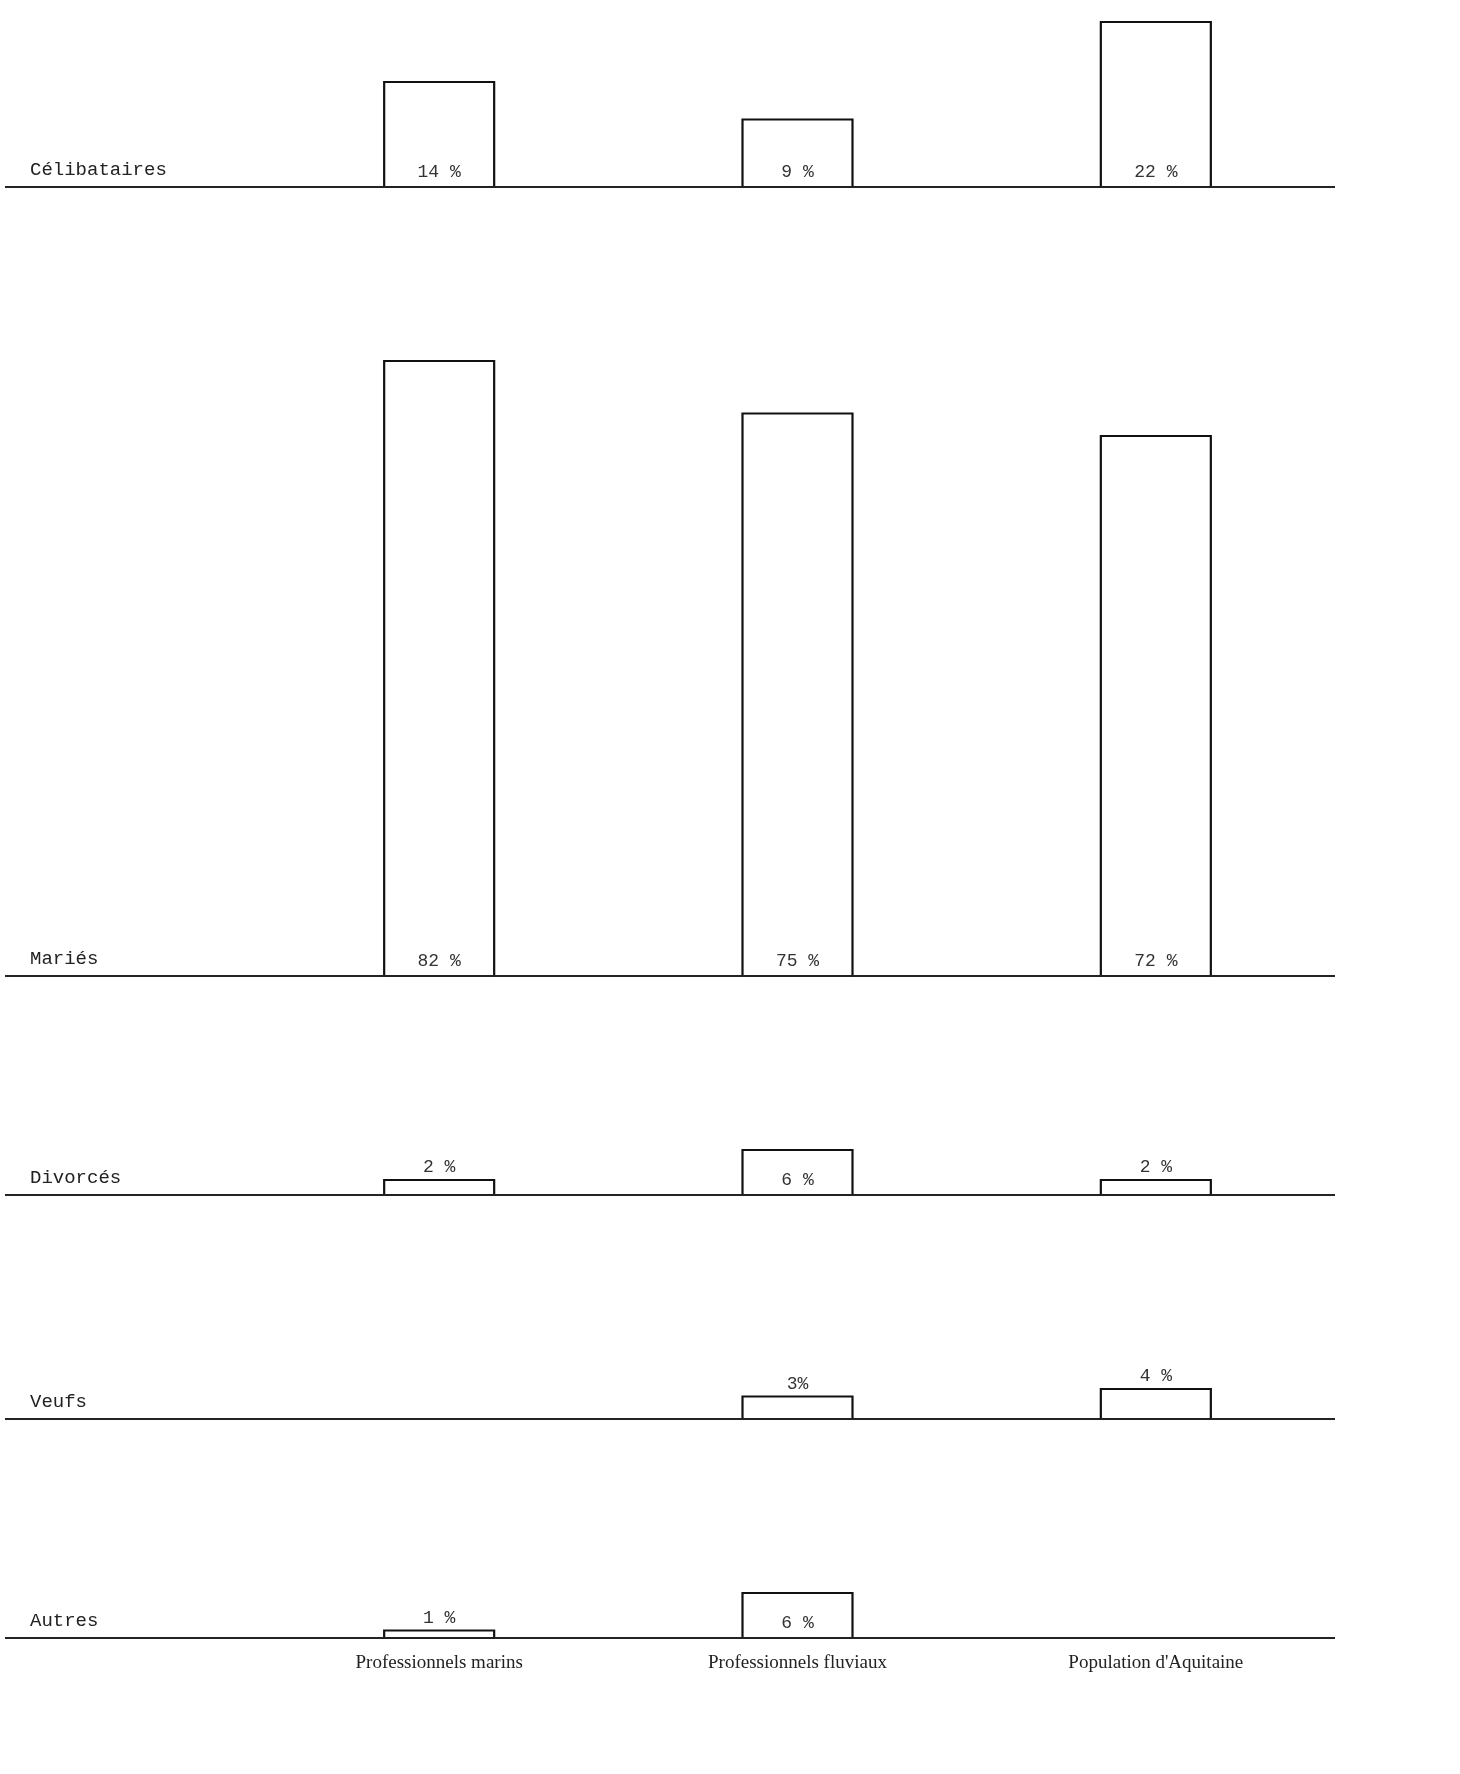 The width and height of the screenshot is (1460, 1774). What do you see at coordinates (439, 1617) in the screenshot?
I see `data-label: 1 %` at bounding box center [439, 1617].